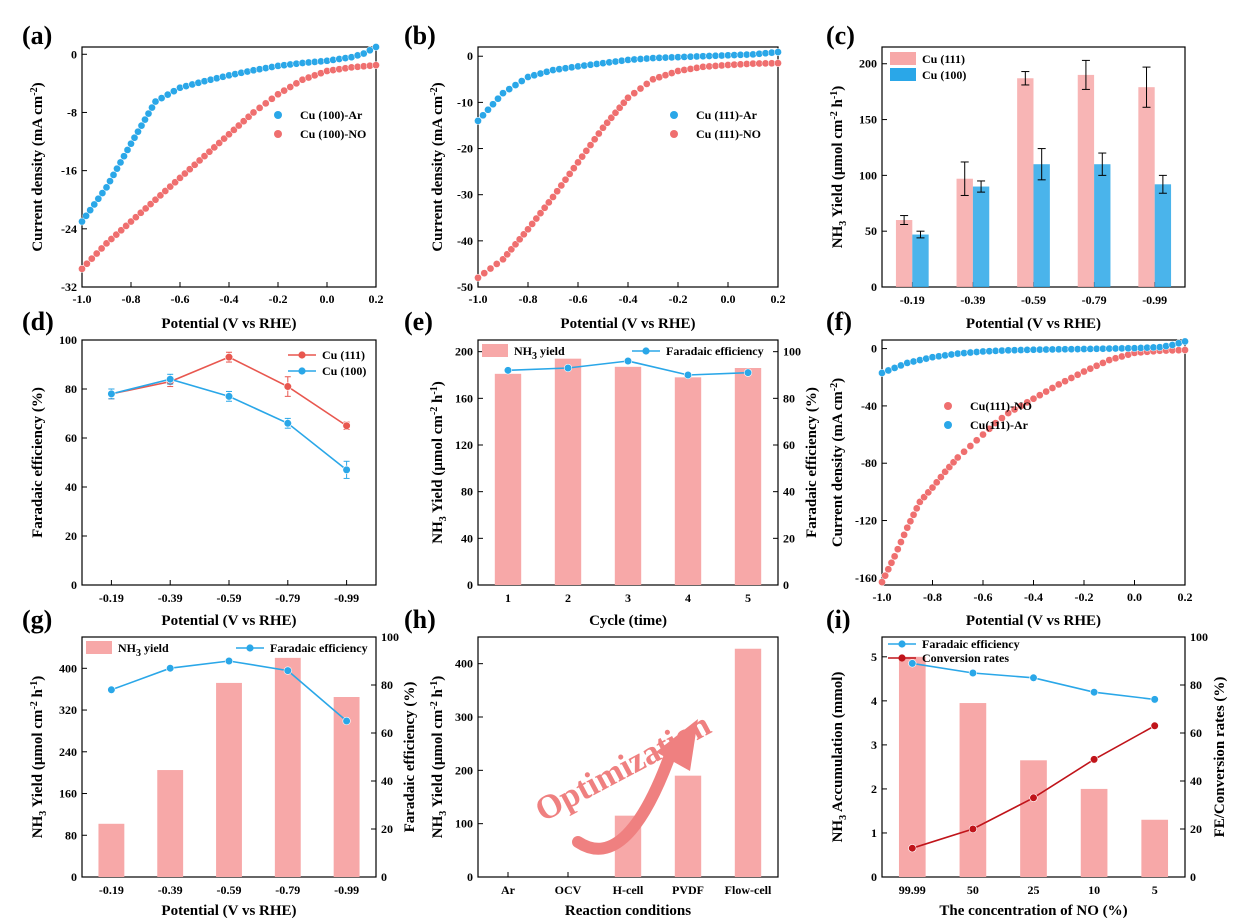 The height and width of the screenshot is (923, 1240). What do you see at coordinates (71, 835) in the screenshot?
I see `y-tick-label: 80` at bounding box center [71, 835].